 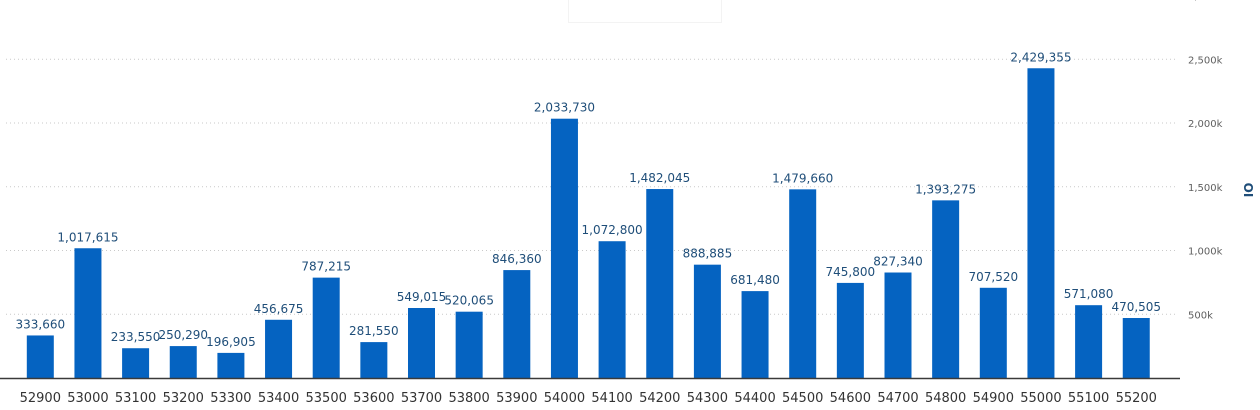 I want to click on x-tick-label: 54000, so click(x=564, y=398).